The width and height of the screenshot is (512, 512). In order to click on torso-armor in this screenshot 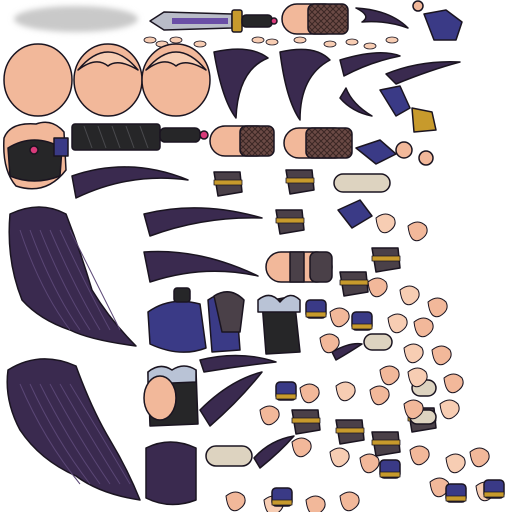, I will do `click(36, 155)`.